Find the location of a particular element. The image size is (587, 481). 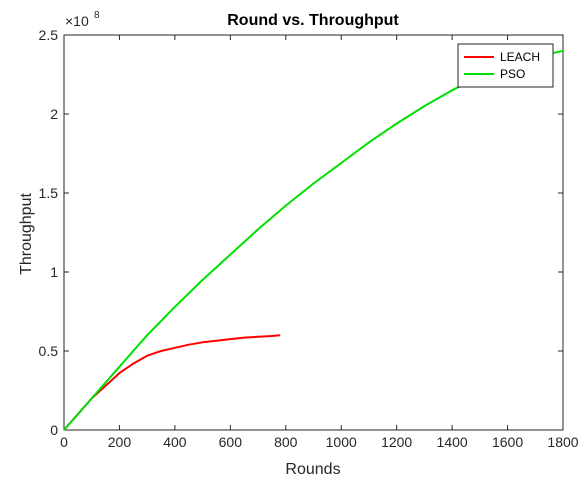

y-tick-label: 1.5 is located at coordinates (49, 193).